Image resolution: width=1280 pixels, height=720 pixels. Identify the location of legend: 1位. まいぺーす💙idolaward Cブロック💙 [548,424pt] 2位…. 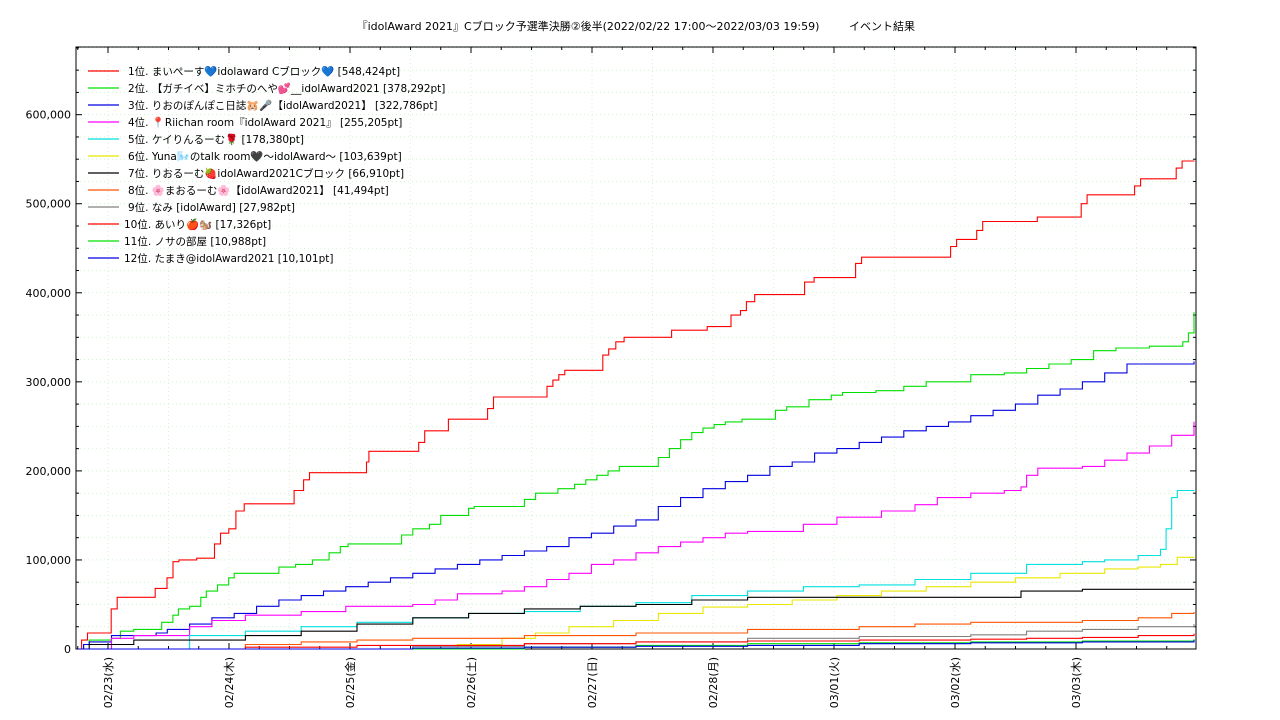
(266, 165).